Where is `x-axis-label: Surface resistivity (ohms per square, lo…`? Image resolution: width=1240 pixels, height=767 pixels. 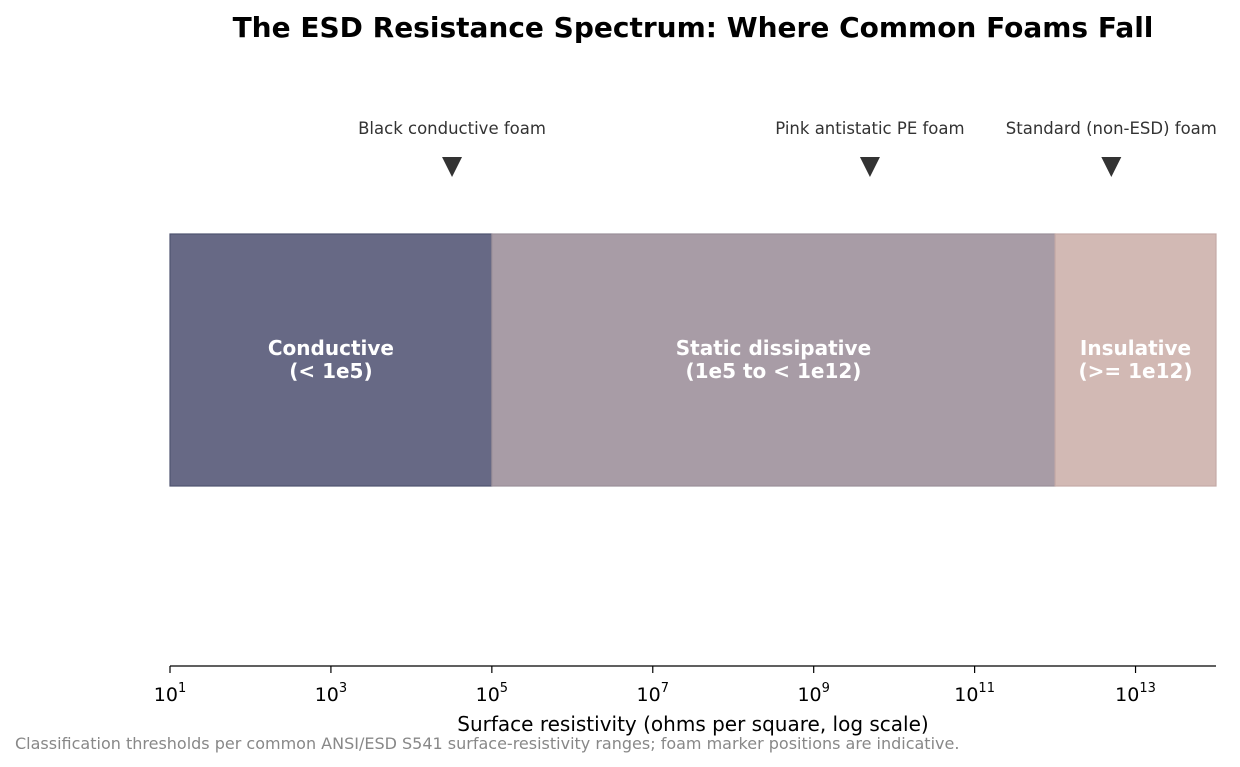 x-axis-label: Surface resistivity (ohms per square, lo… is located at coordinates (692, 724).